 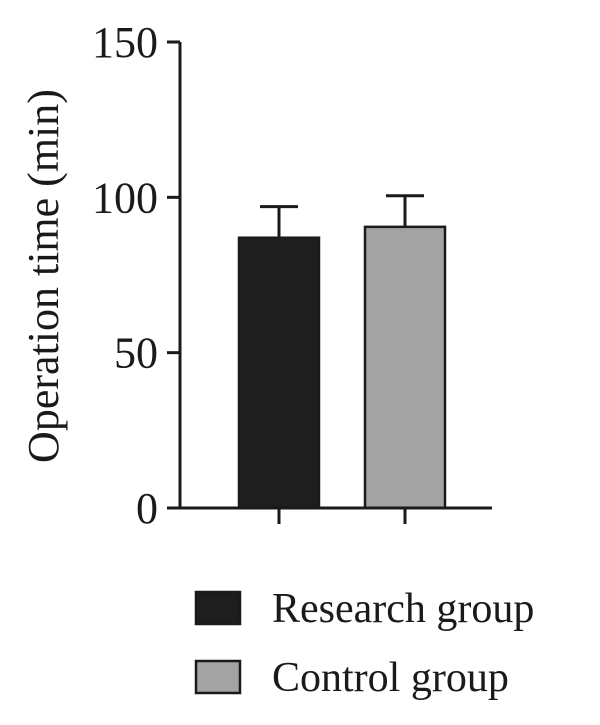 I want to click on legend-label: Control group, so click(x=390, y=678).